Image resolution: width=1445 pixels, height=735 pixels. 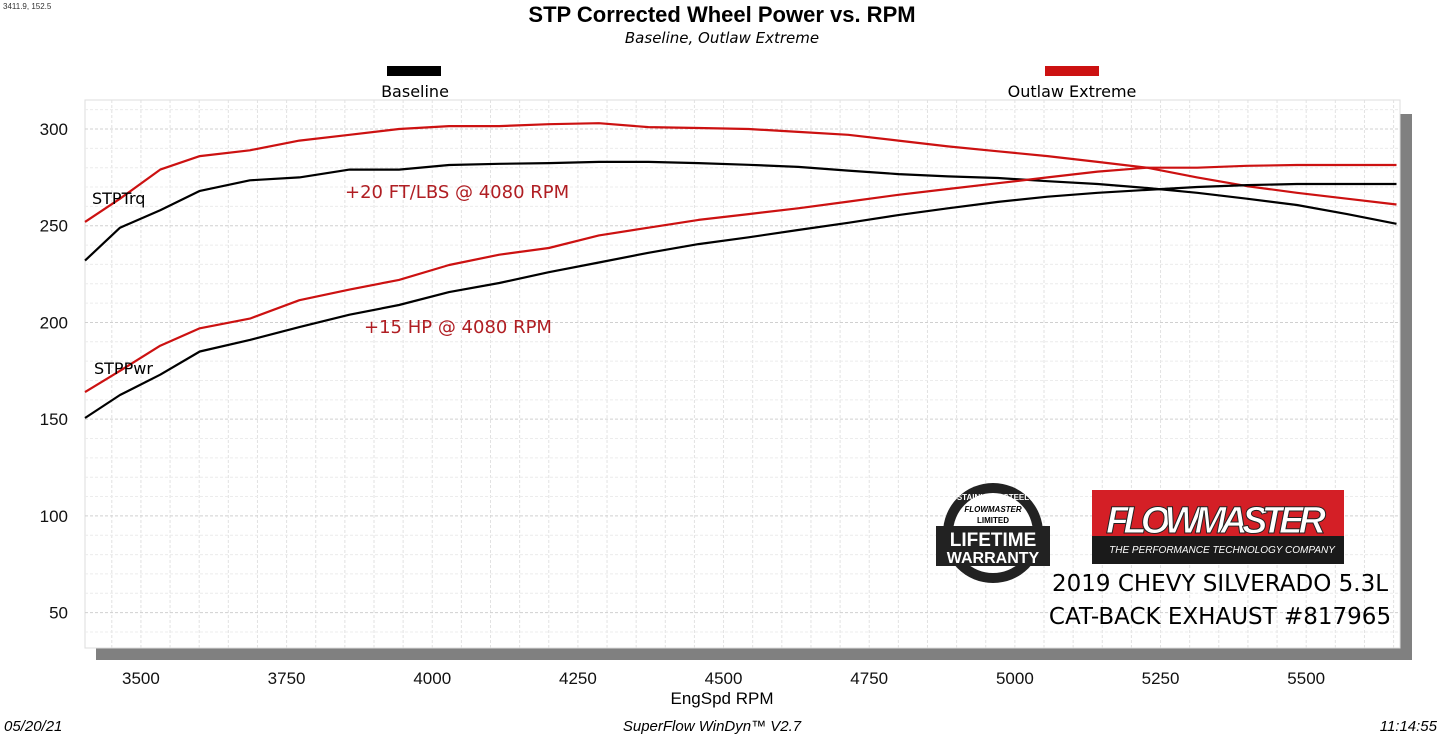 What do you see at coordinates (287, 678) in the screenshot?
I see `x-tick-label: 3750` at bounding box center [287, 678].